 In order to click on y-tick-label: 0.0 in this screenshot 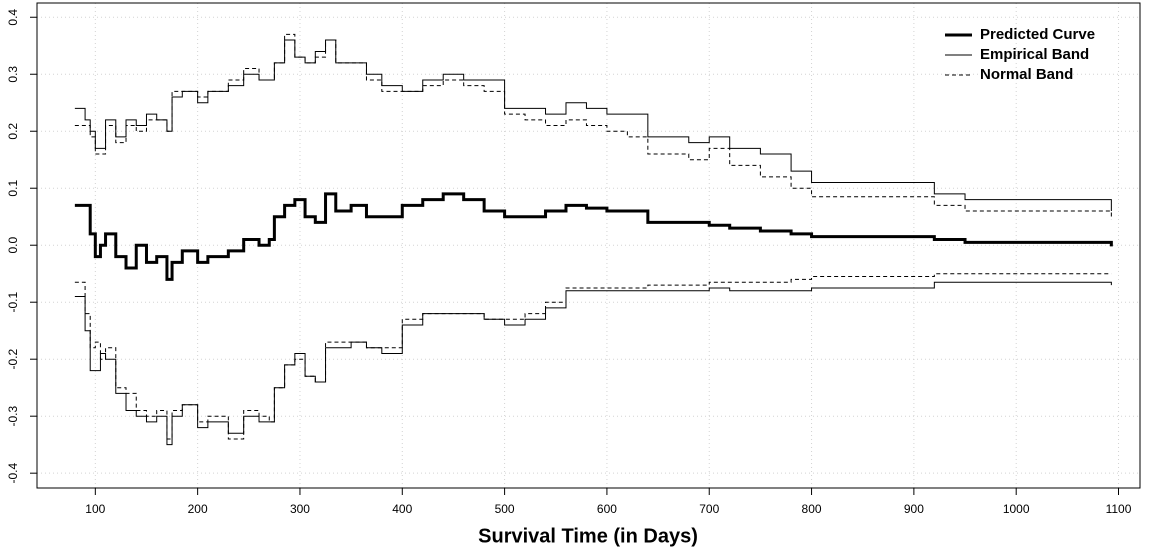, I will do `click(13, 245)`.